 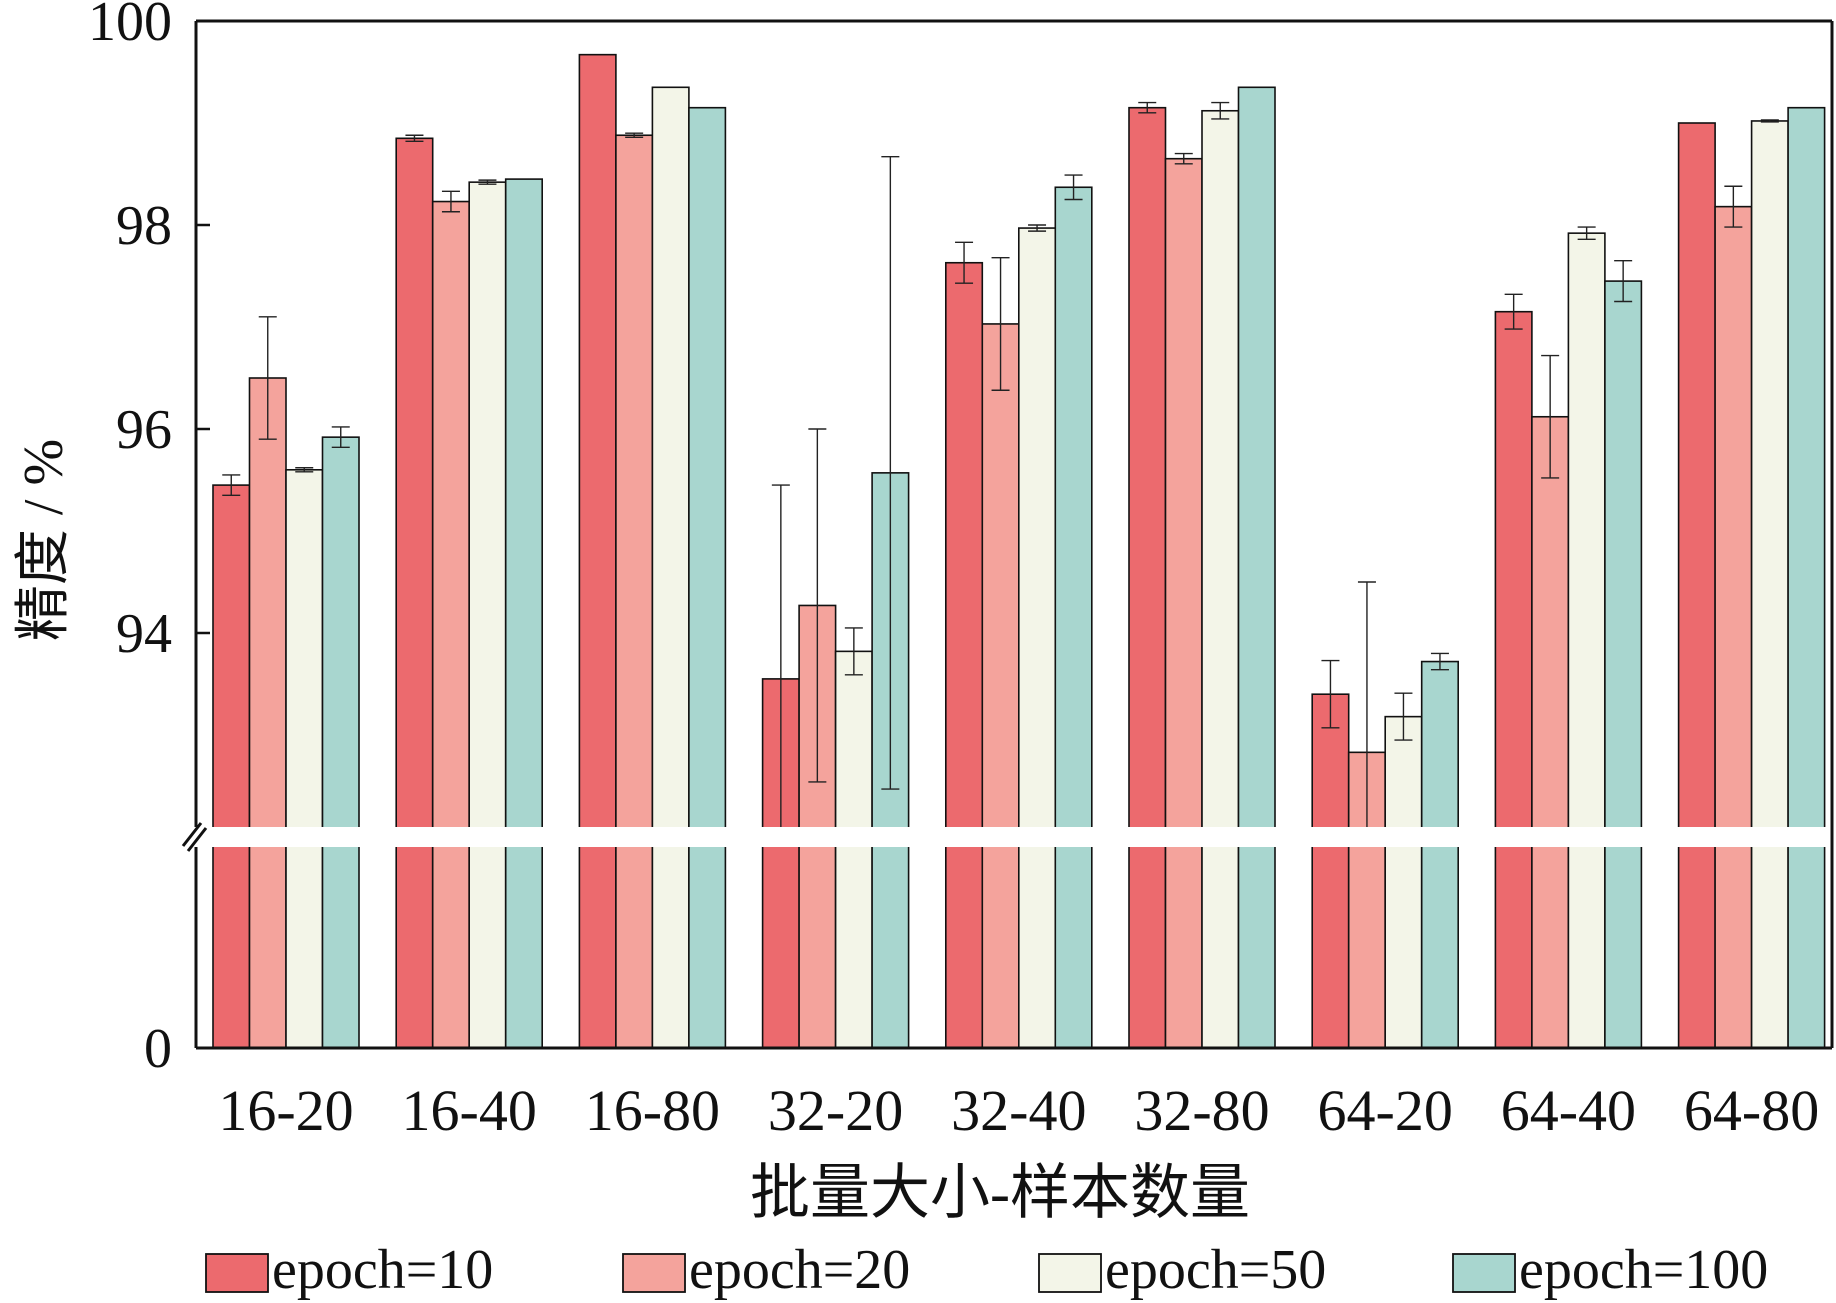 What do you see at coordinates (1201, 1110) in the screenshot?
I see `x-category-label: 32-80` at bounding box center [1201, 1110].